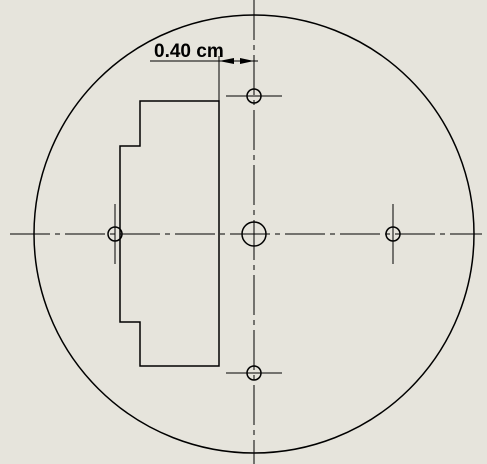 This screenshot has height=464, width=487. What do you see at coordinates (204, 71) in the screenshot?
I see `dimension-annotation: 0.40 cm` at bounding box center [204, 71].